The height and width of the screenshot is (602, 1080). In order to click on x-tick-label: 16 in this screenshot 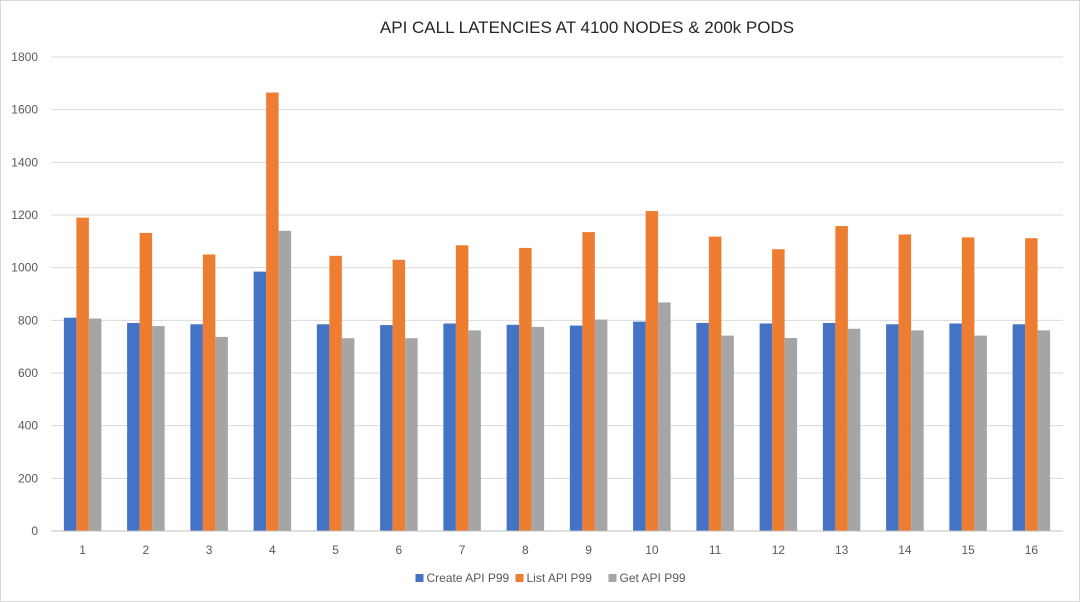, I will do `click(1032, 550)`.